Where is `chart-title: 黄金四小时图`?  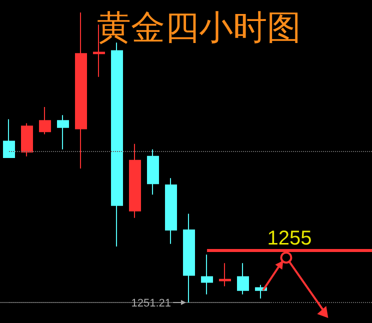
chart-title: 黄金四小时图 is located at coordinates (199, 28).